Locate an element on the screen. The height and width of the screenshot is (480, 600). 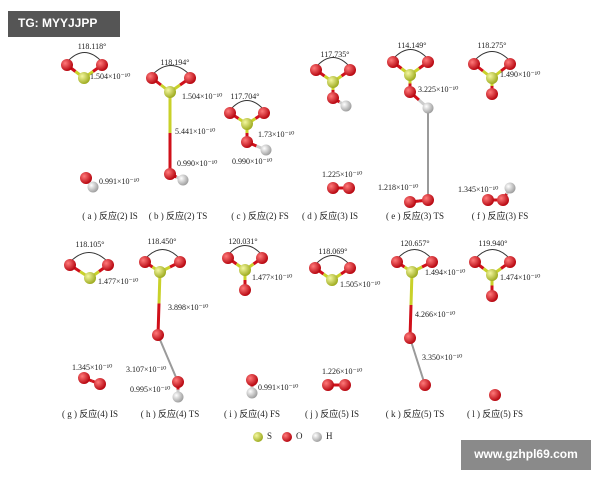
panel-caption: ( i ) 反应(4) FS is located at coordinates (252, 413).